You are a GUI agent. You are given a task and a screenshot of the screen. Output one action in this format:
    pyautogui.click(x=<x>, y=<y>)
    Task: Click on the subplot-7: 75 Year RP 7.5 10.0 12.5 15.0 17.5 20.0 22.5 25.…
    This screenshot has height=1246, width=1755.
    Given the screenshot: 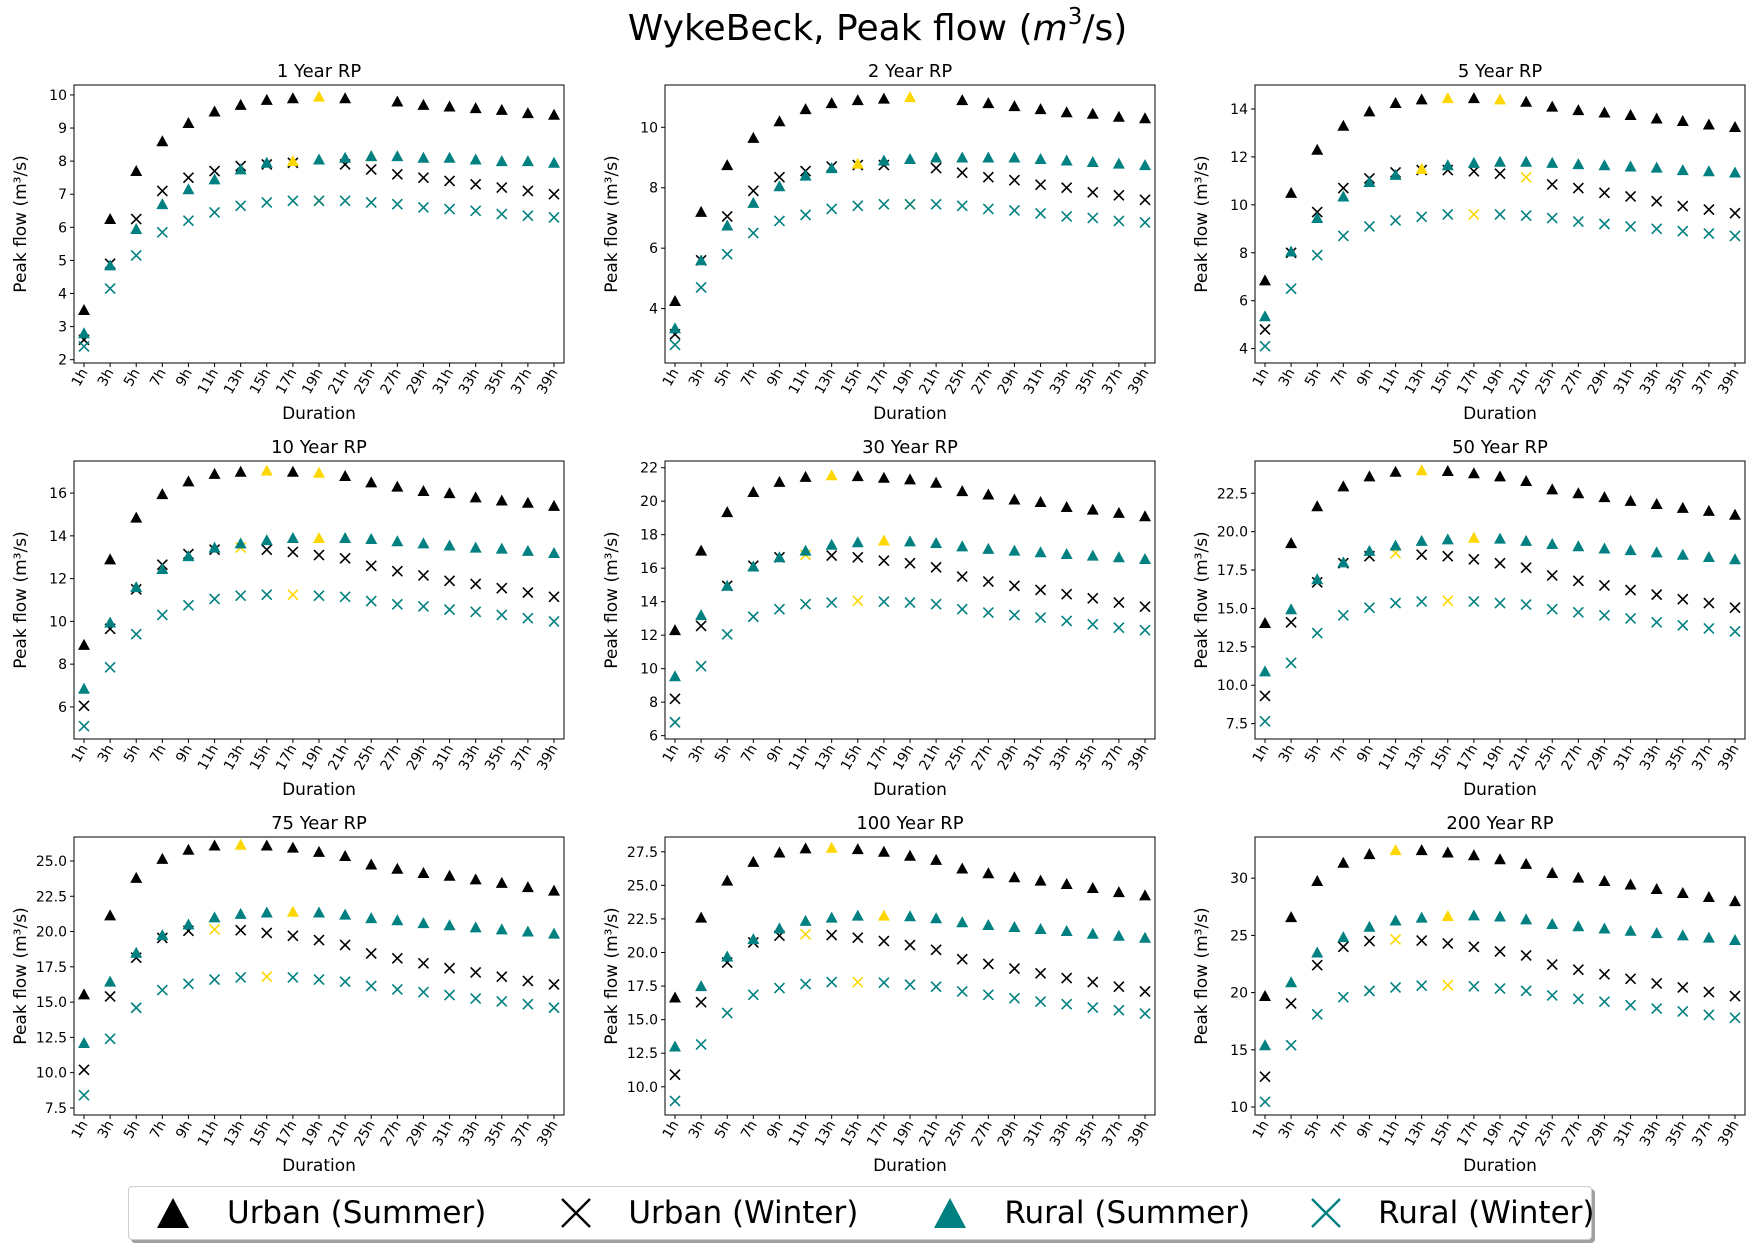 What is the action you would take?
    pyautogui.click(x=288, y=994)
    